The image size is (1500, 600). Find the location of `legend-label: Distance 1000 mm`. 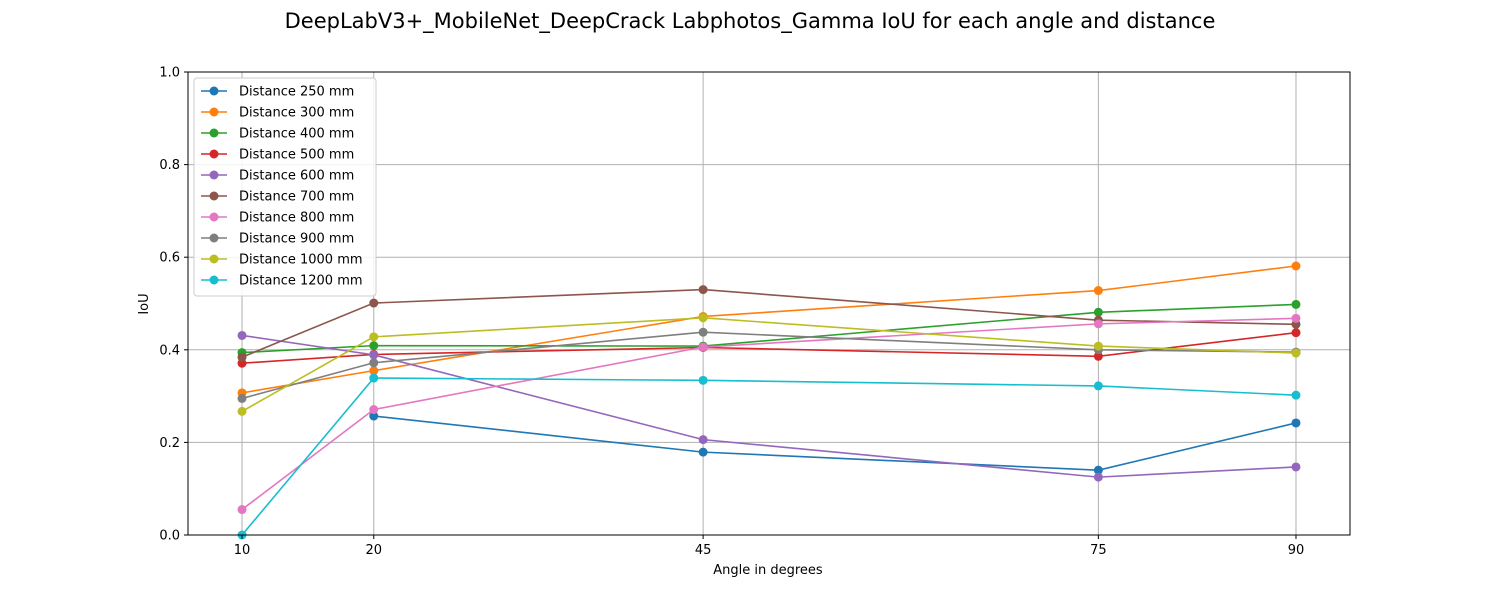

legend-label: Distance 1000 mm is located at coordinates (301, 260).